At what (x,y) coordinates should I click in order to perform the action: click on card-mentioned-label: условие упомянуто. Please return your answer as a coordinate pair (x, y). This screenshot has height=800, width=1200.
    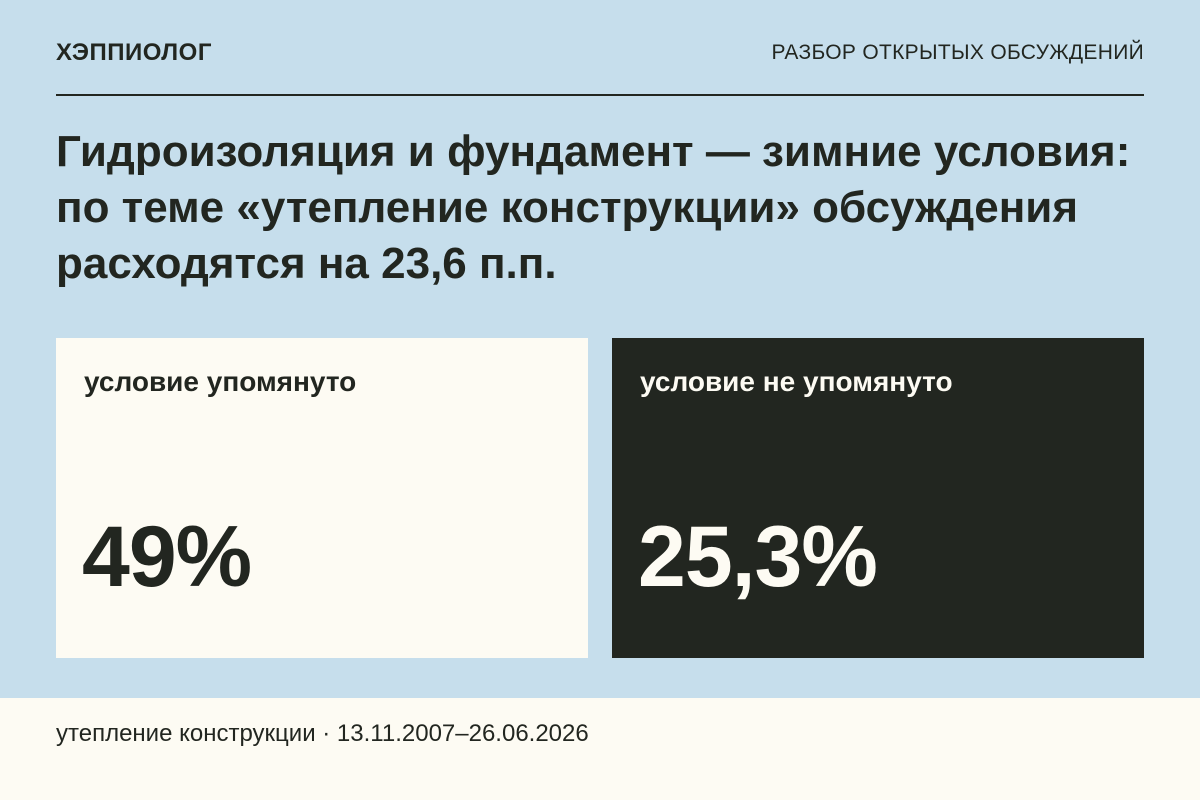
    Looking at the image, I should click on (220, 381).